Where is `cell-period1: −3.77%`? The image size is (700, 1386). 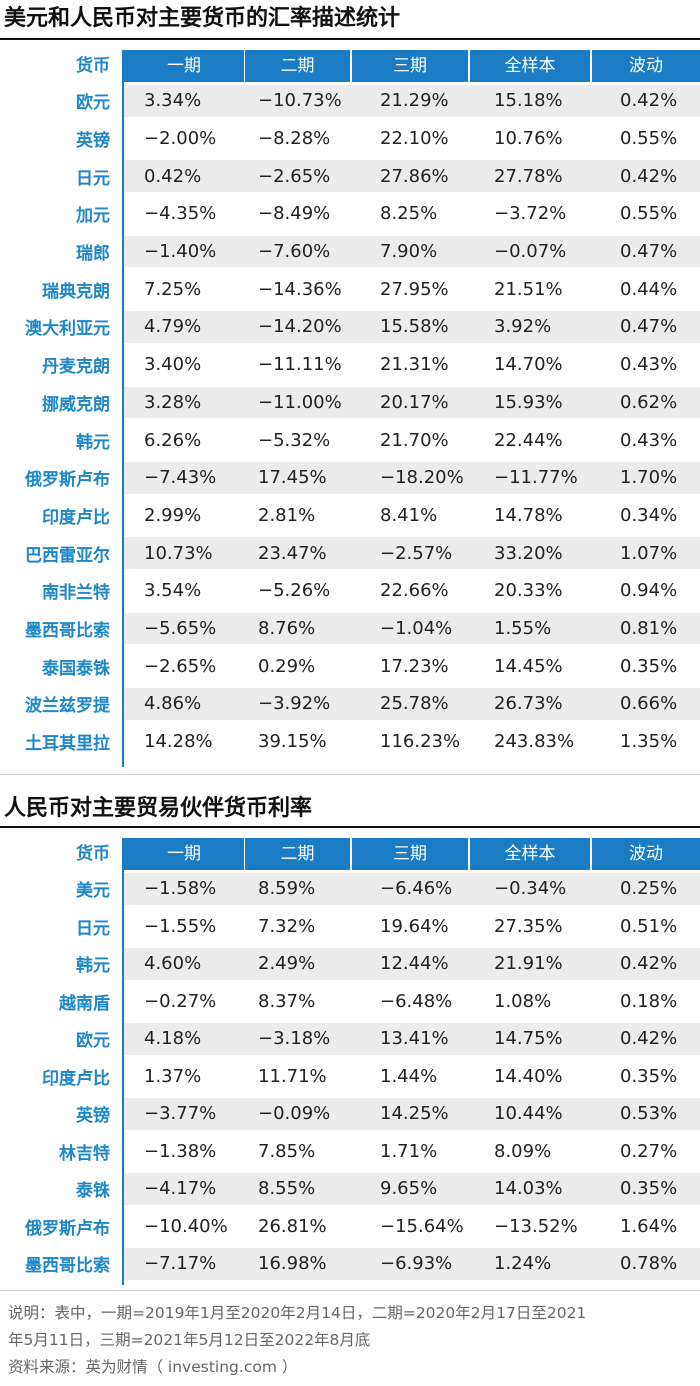 cell-period1: −3.77% is located at coordinates (180, 1114).